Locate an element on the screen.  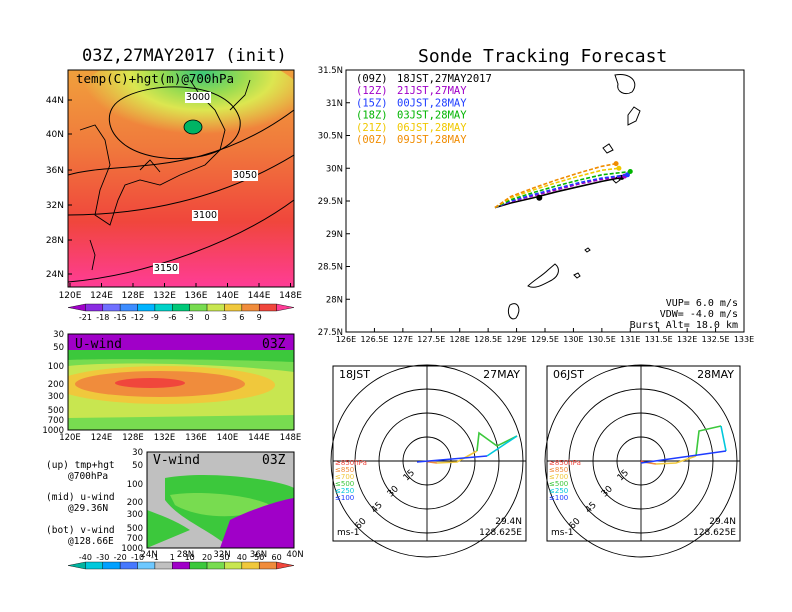
colorbar-label: -12 is located at coordinates (137, 317).